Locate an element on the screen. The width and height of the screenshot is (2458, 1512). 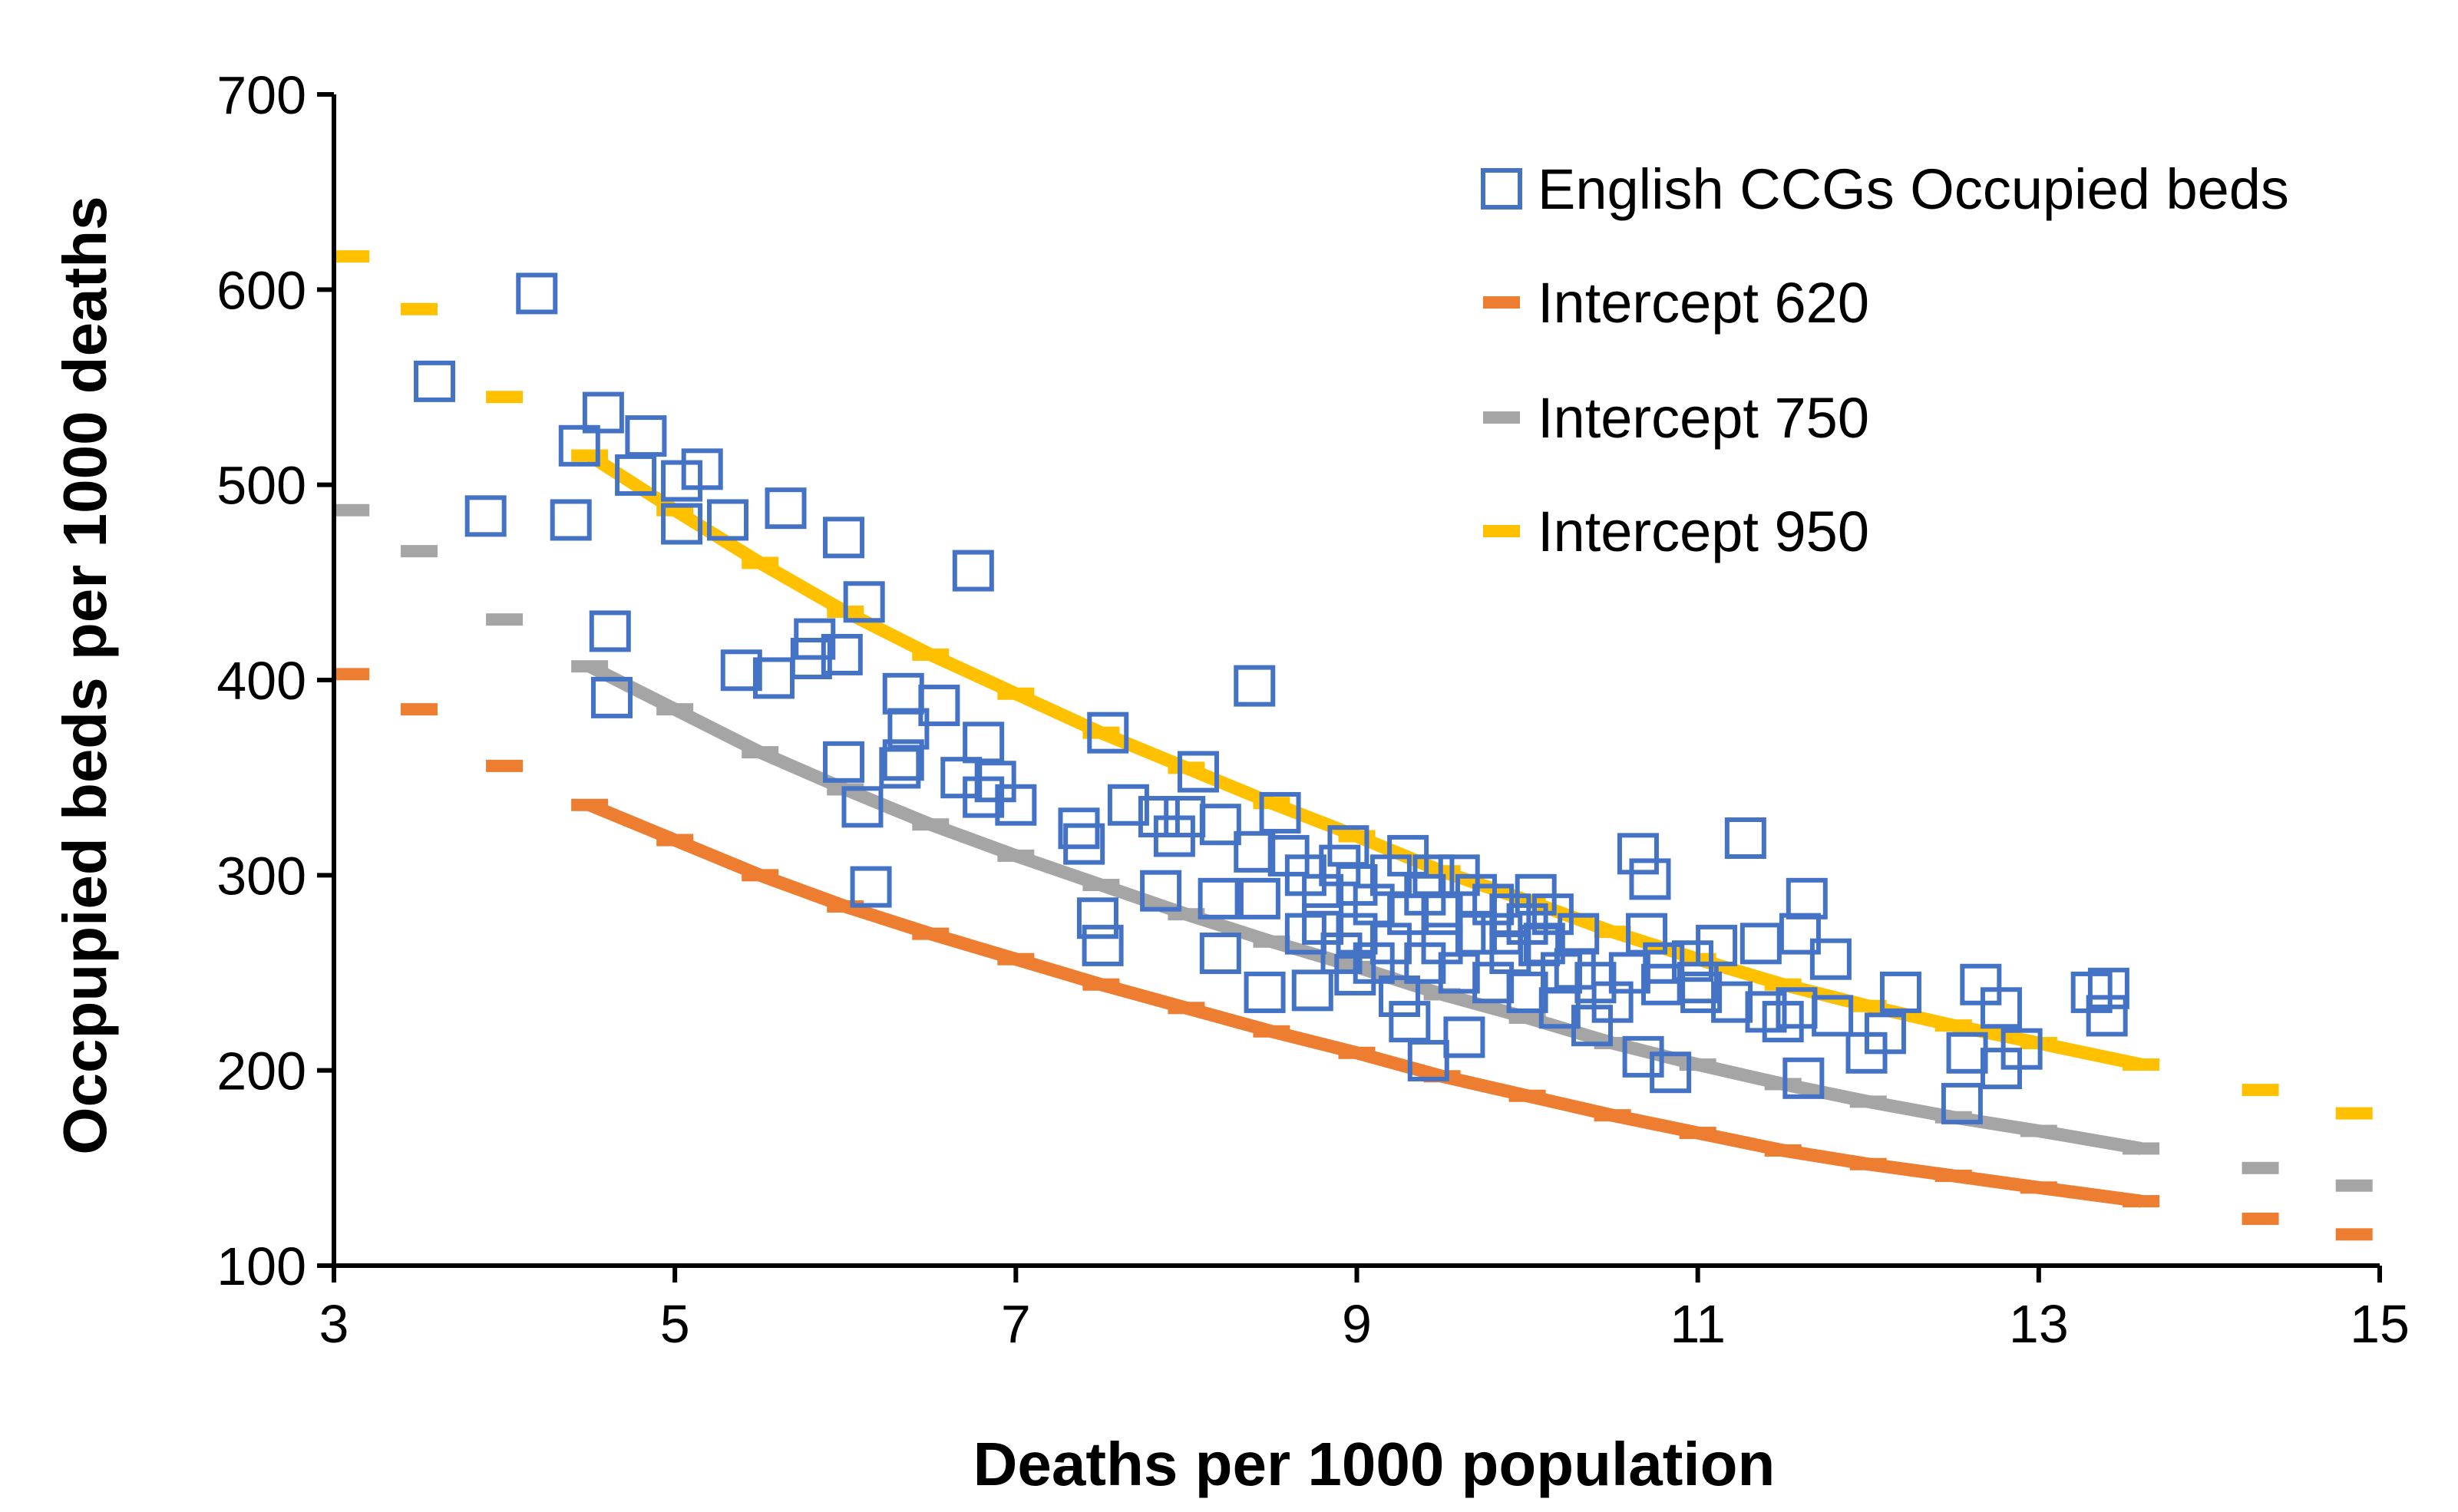
legend-label-750: Intercept 750 is located at coordinates (1703, 418).